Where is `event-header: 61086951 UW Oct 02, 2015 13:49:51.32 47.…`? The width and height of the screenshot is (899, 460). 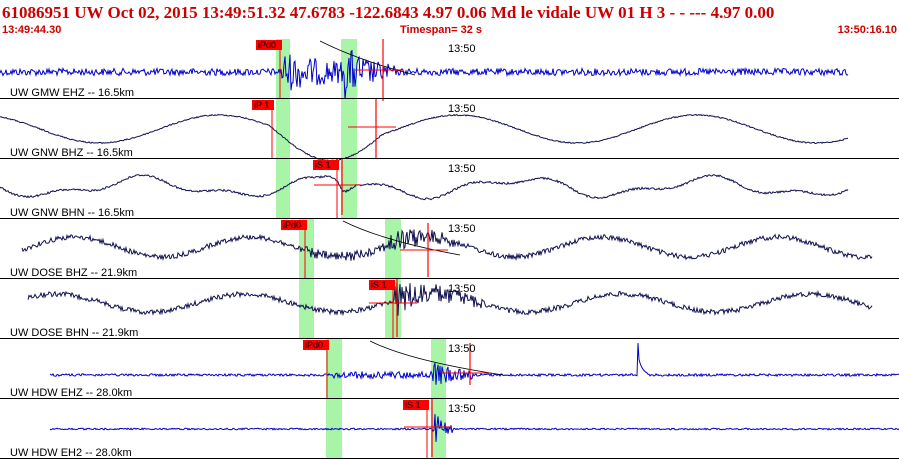 event-header: 61086951 UW Oct 02, 2015 13:49:51.32 47.… is located at coordinates (449, 19).